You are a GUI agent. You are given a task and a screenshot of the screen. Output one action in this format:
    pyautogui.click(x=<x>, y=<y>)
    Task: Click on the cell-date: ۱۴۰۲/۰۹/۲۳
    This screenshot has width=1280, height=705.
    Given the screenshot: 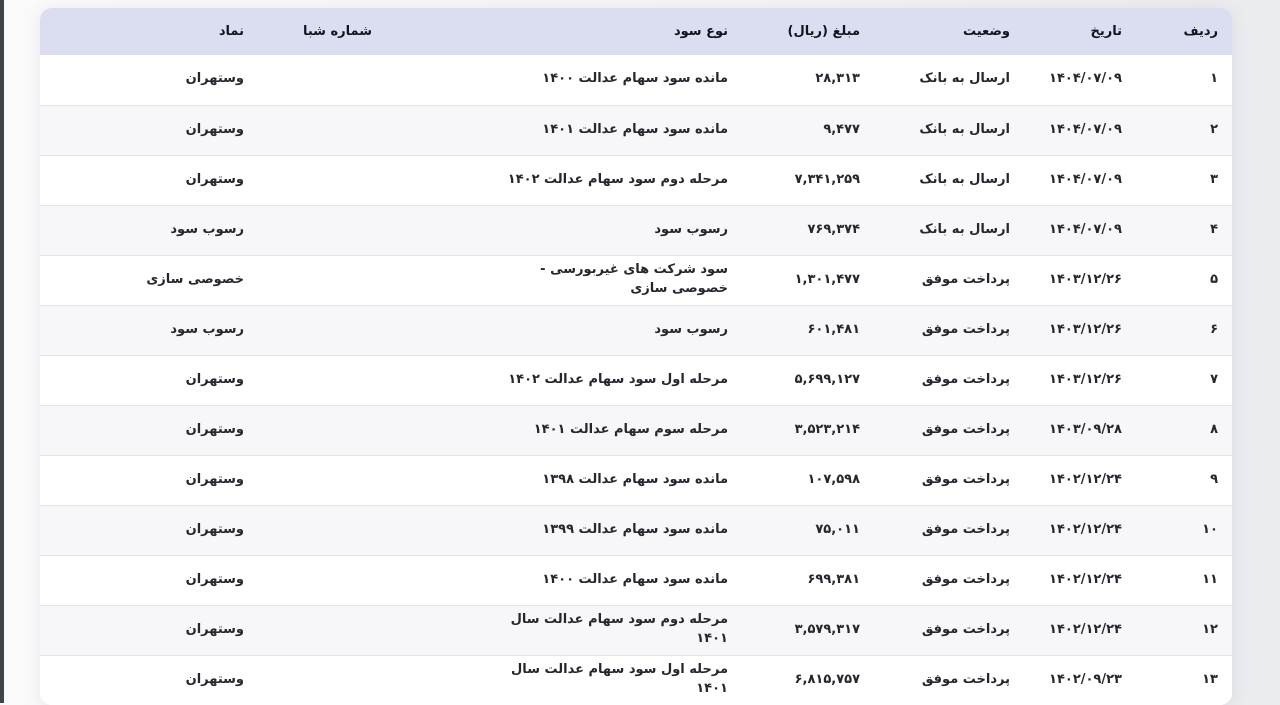 What is the action you would take?
    pyautogui.click(x=1102, y=679)
    